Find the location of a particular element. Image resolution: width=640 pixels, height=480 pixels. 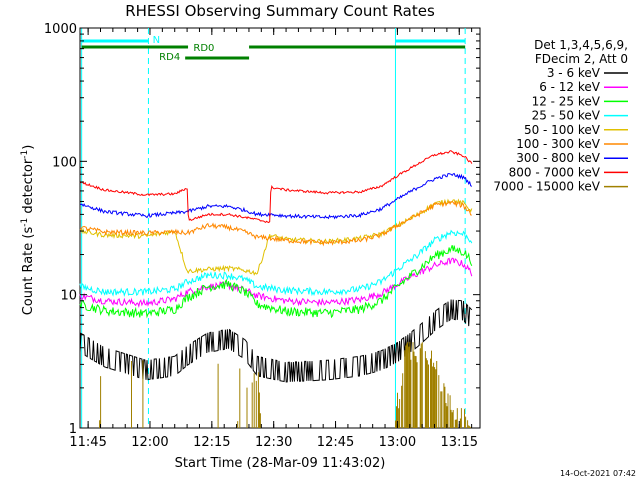

y-tick-label: 1000 is located at coordinates (60, 29).